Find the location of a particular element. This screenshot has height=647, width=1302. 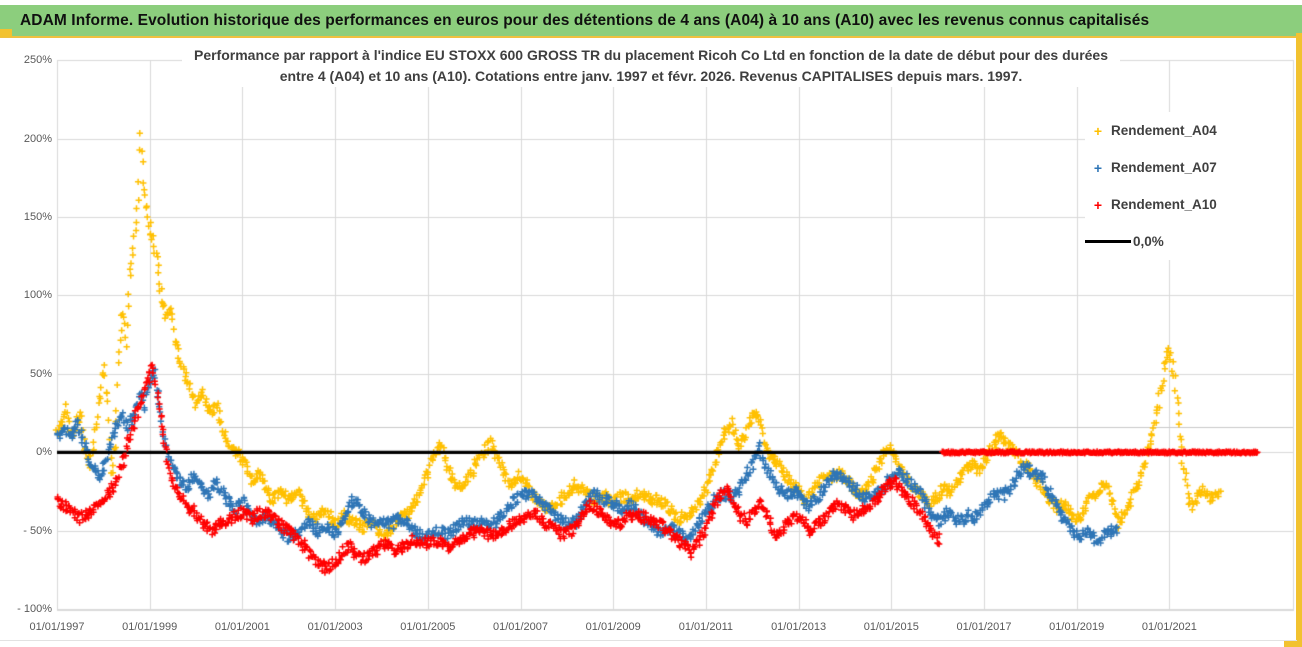

x-tick-label: 01/01/1999 is located at coordinates (150, 627).